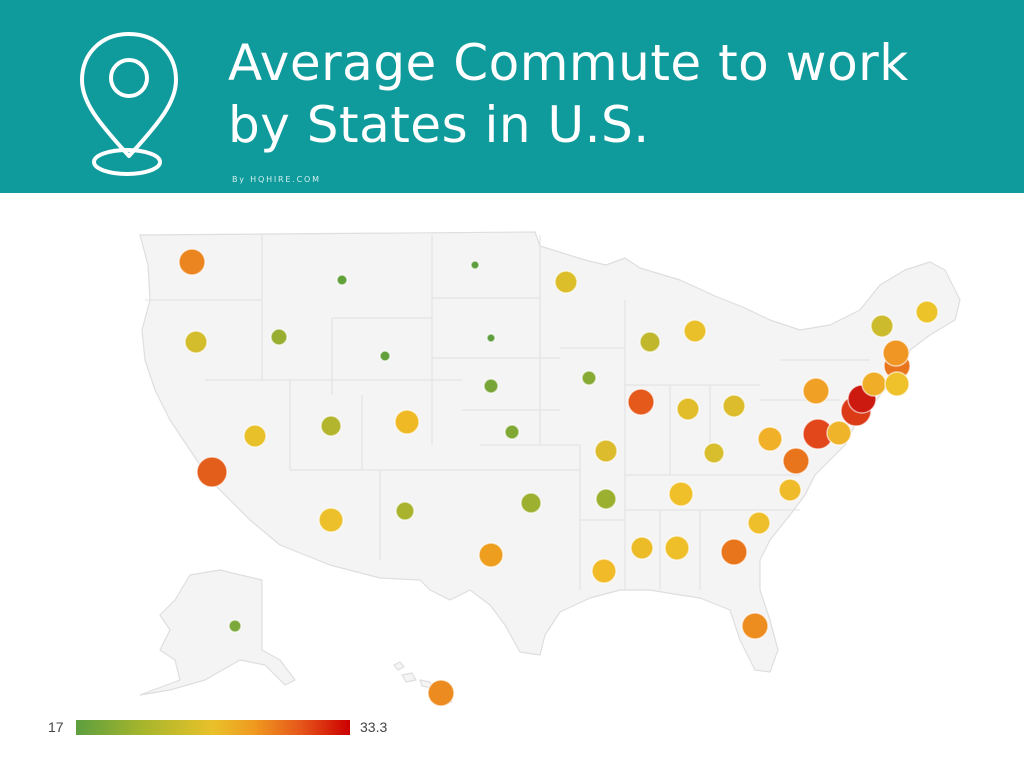 The width and height of the screenshot is (1024, 768). Describe the element at coordinates (439, 125) in the screenshot. I see `title-line-2: by States in U.S.` at that location.